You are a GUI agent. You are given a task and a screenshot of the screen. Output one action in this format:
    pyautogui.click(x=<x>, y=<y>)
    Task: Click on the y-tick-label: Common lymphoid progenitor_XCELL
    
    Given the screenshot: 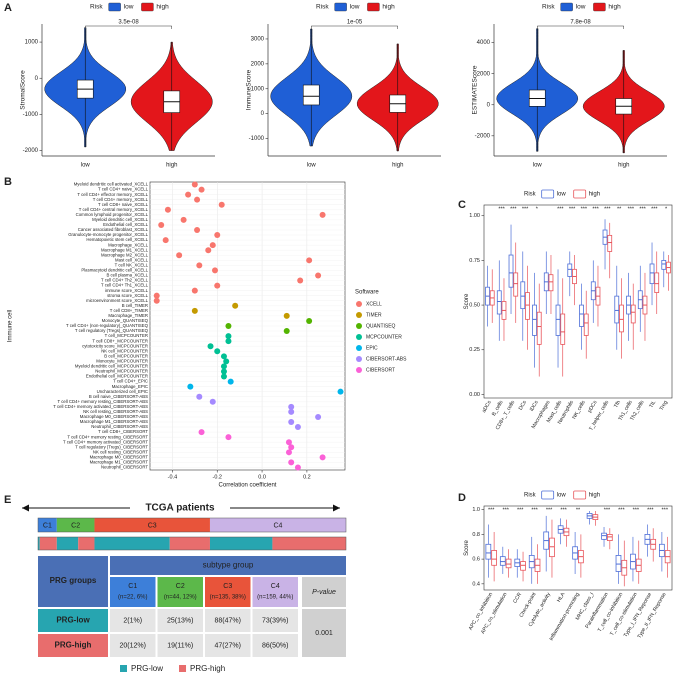 What is the action you would take?
    pyautogui.click(x=112, y=214)
    